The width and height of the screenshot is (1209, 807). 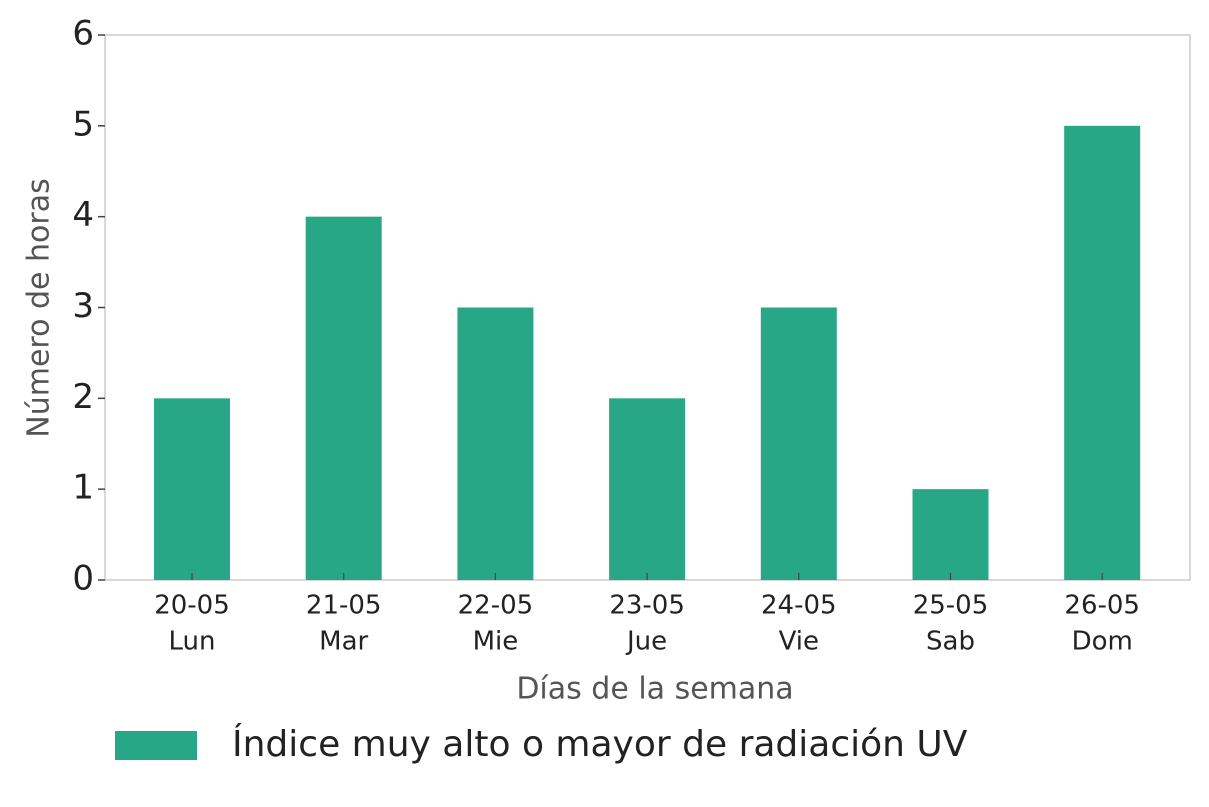 I want to click on x-tick-label: Dom, so click(x=1102, y=642).